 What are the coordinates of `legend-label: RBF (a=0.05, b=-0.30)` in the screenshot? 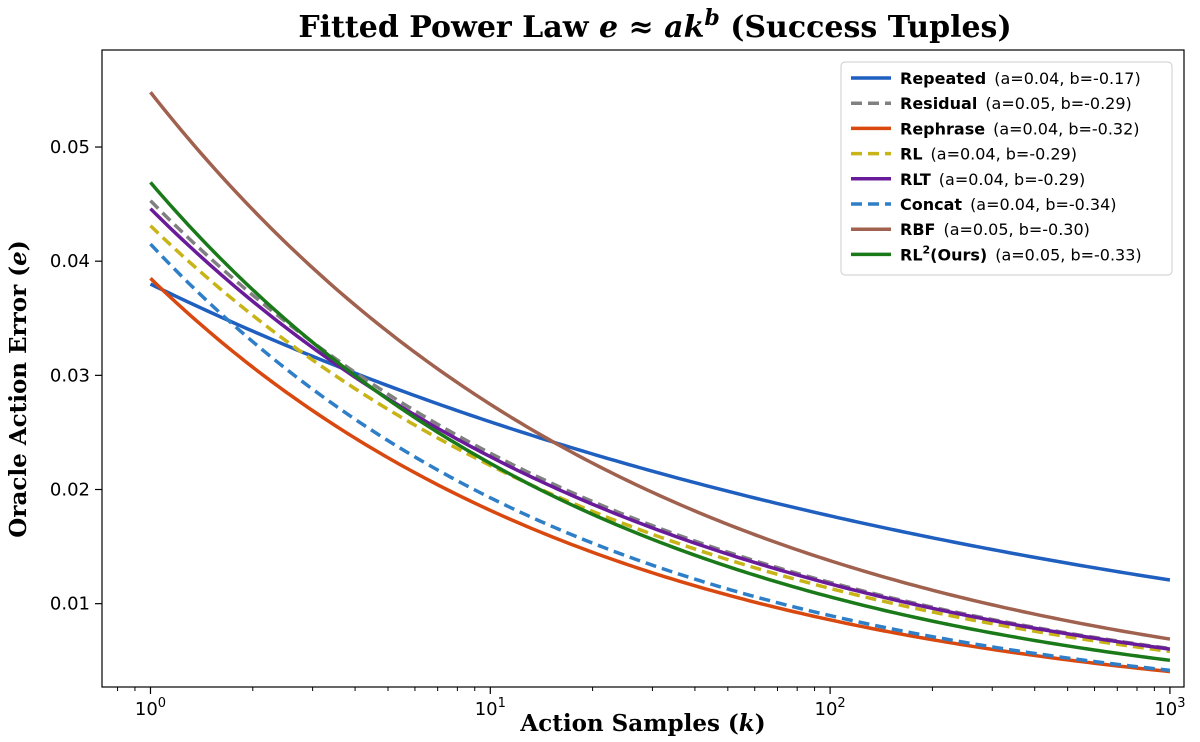 It's located at (995, 229).